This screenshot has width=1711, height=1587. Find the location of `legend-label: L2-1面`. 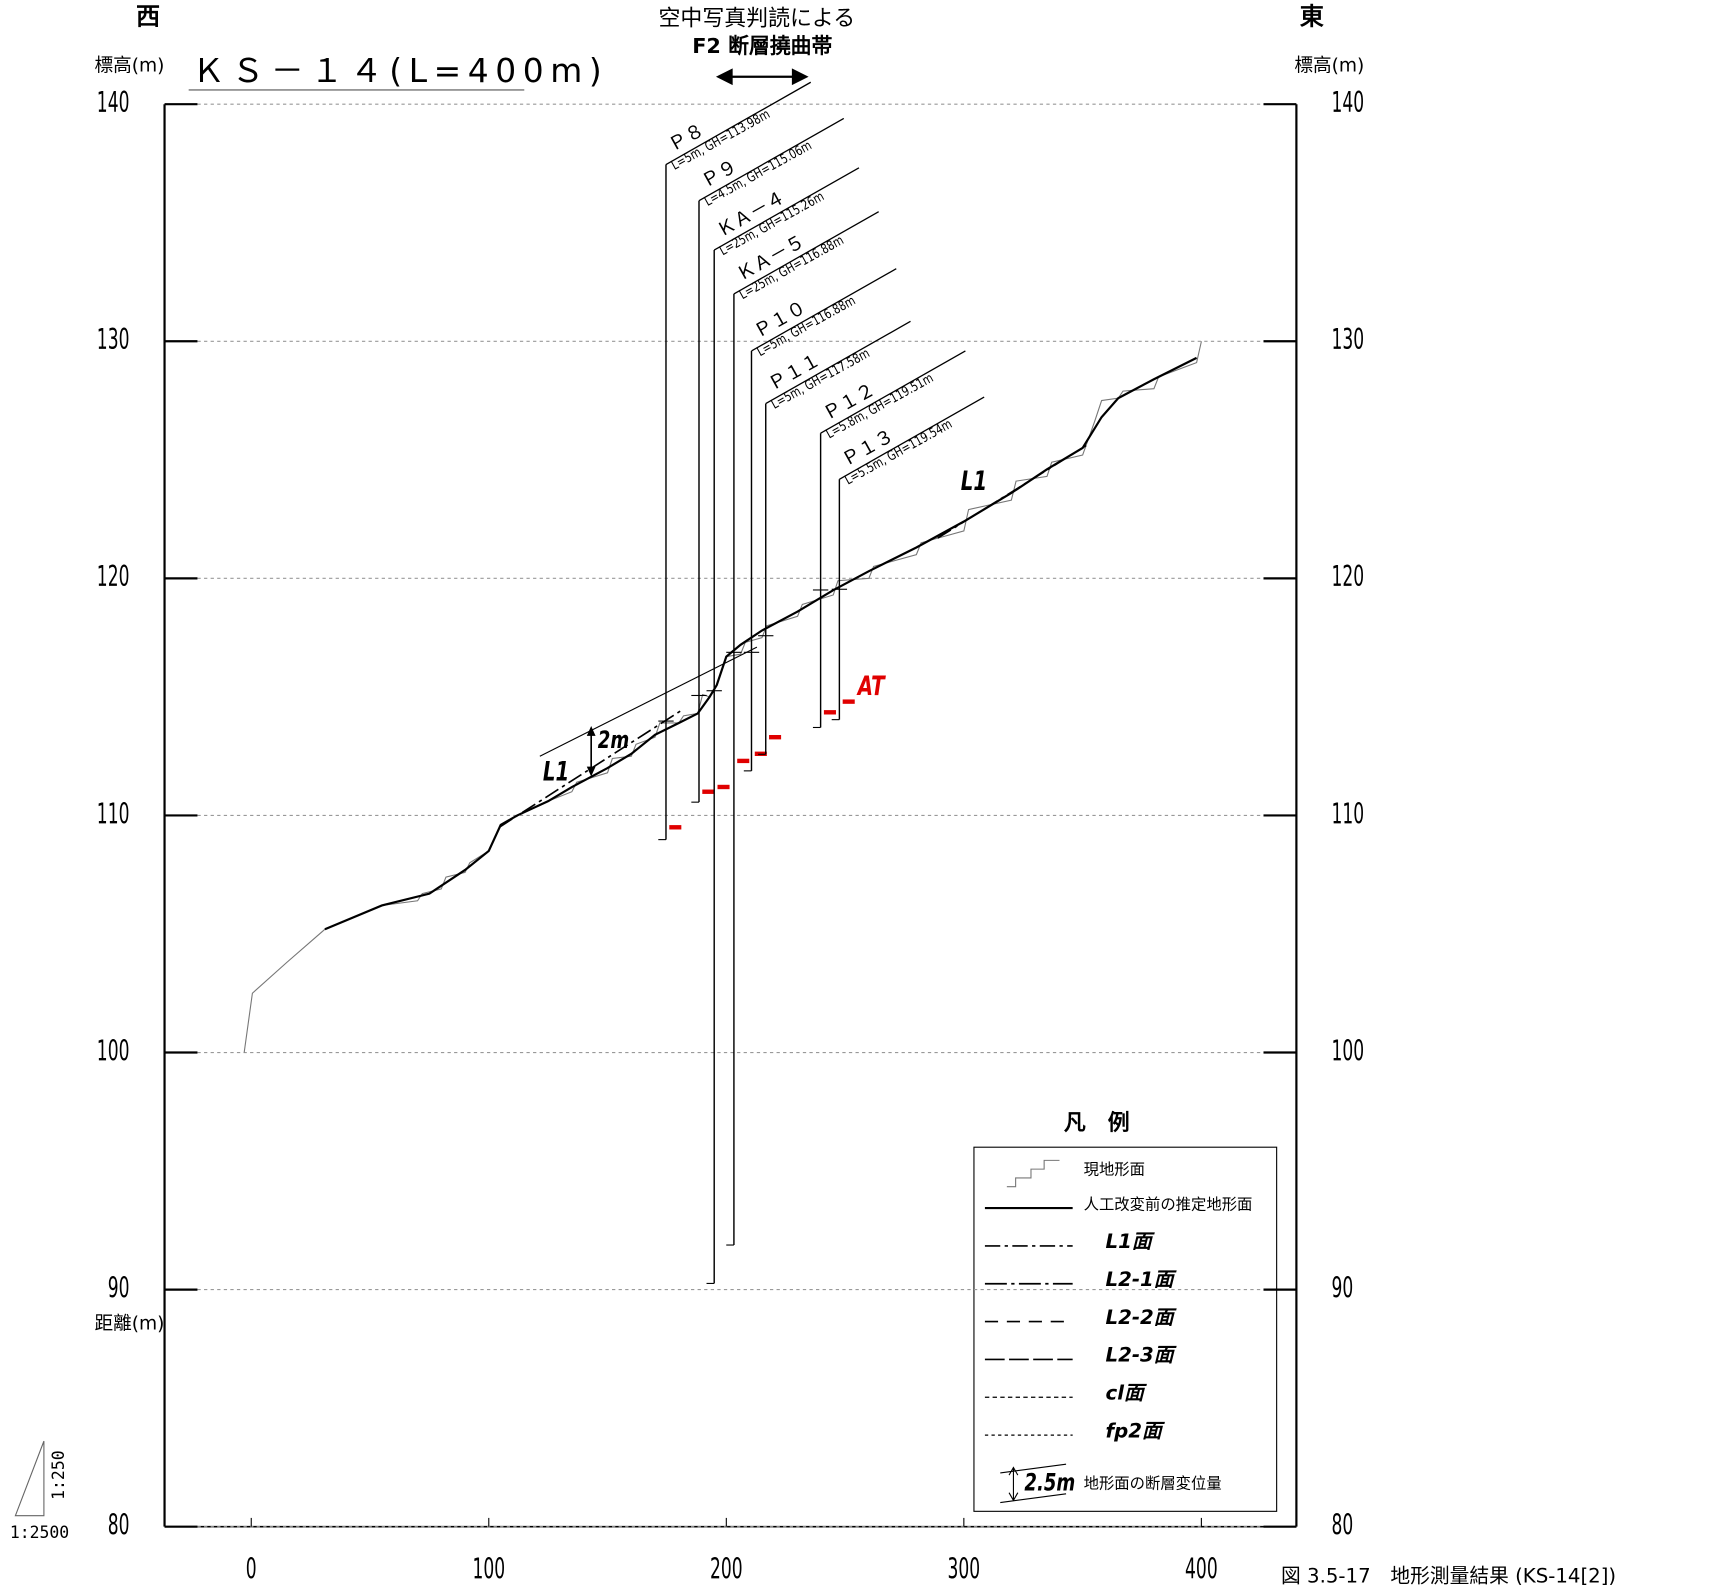

legend-label: L2-1面 is located at coordinates (1141, 1279).